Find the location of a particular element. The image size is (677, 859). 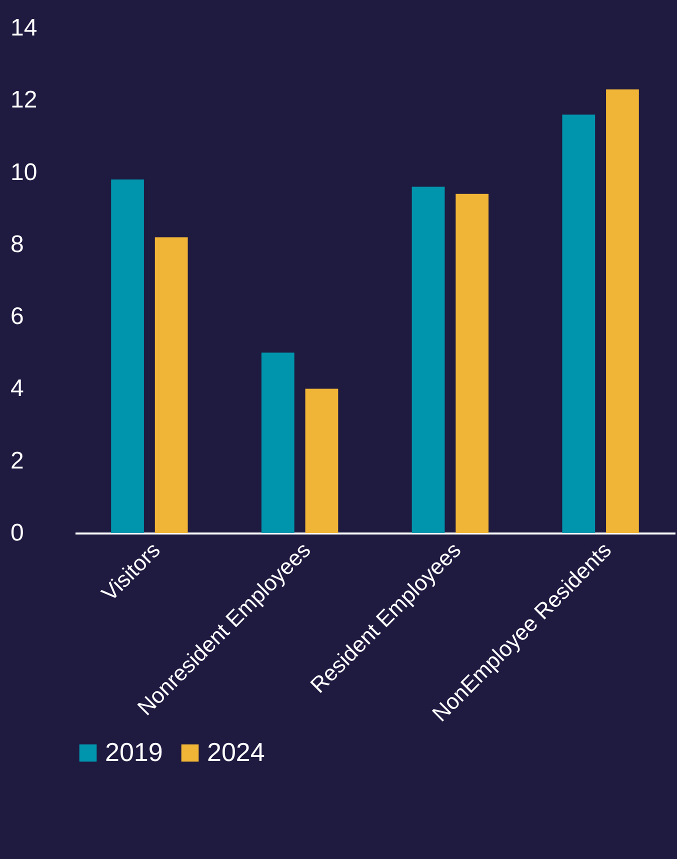

y-tick-label: 12 is located at coordinates (24, 100).